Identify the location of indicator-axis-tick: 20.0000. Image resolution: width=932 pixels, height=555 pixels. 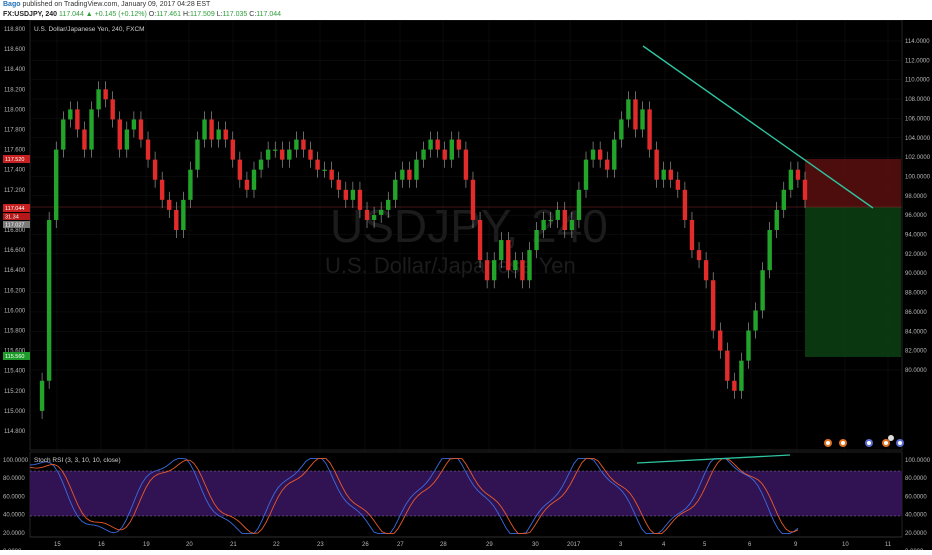
(916, 534).